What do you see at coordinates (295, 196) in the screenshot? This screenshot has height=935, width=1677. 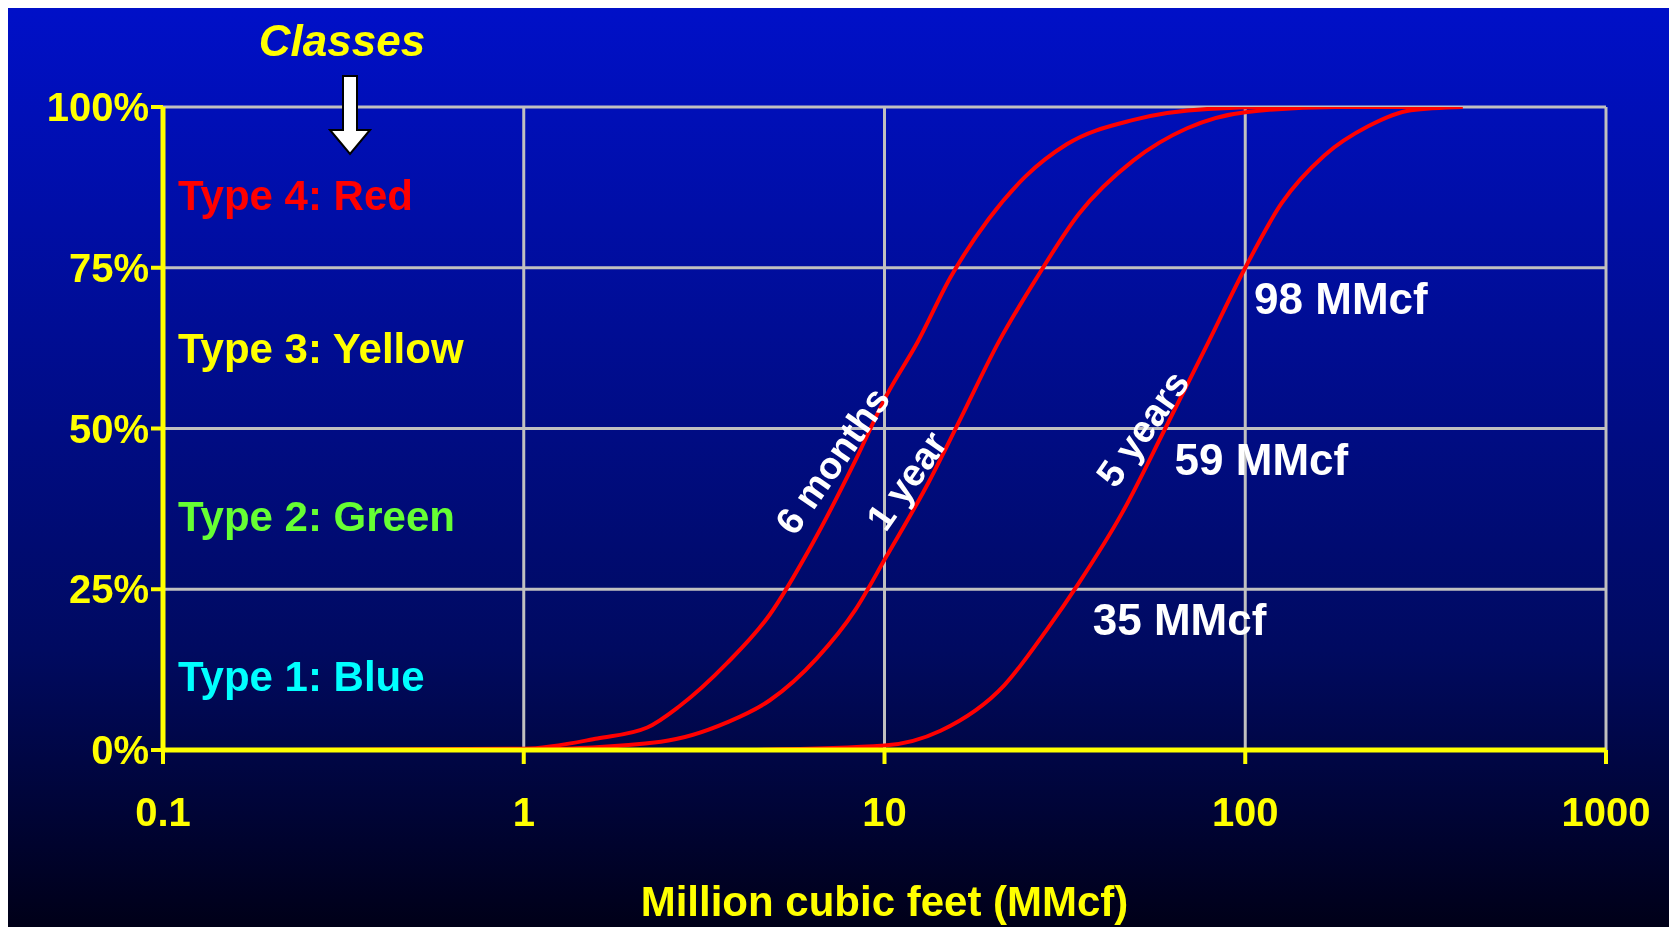 I see `annotation: Type 4: Red` at bounding box center [295, 196].